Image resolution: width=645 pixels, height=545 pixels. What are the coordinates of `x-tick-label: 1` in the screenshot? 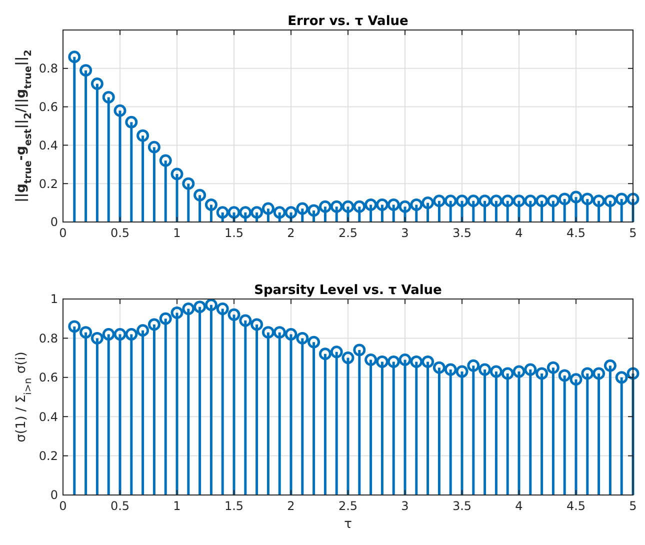 It's located at (177, 233).